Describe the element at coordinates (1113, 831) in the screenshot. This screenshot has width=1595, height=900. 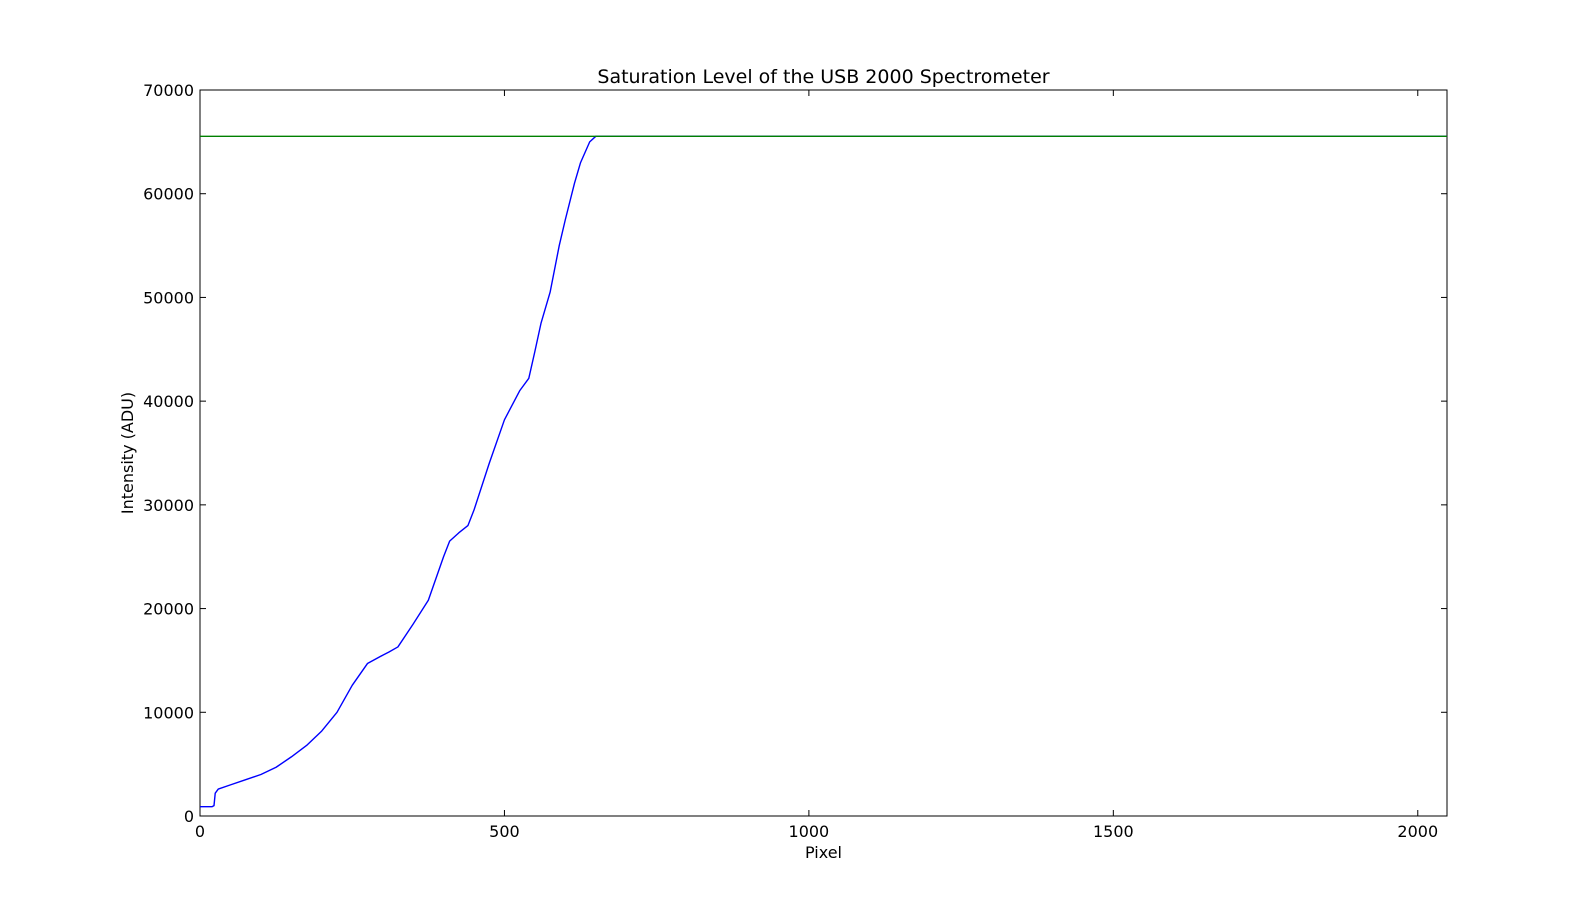
I see `x-tick-label-1500: 1500` at that location.